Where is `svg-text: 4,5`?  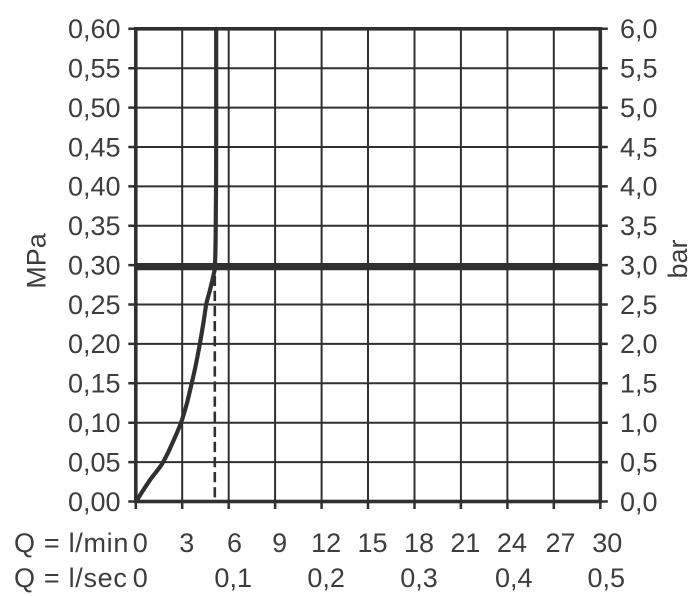
svg-text: 4,5 is located at coordinates (639, 147).